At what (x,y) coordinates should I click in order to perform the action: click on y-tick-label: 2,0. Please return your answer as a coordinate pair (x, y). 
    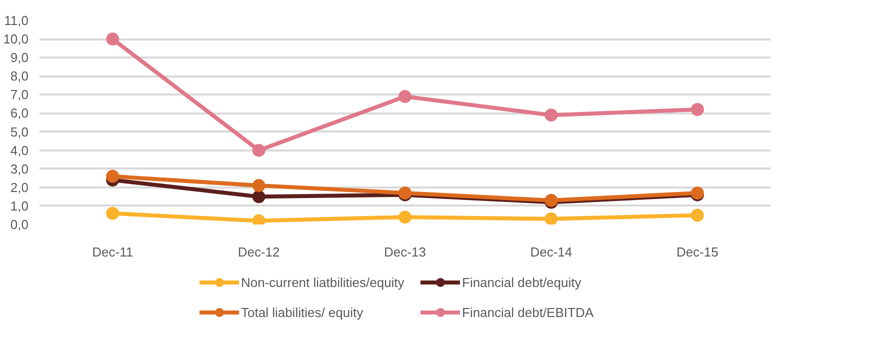
    Looking at the image, I should click on (19, 187).